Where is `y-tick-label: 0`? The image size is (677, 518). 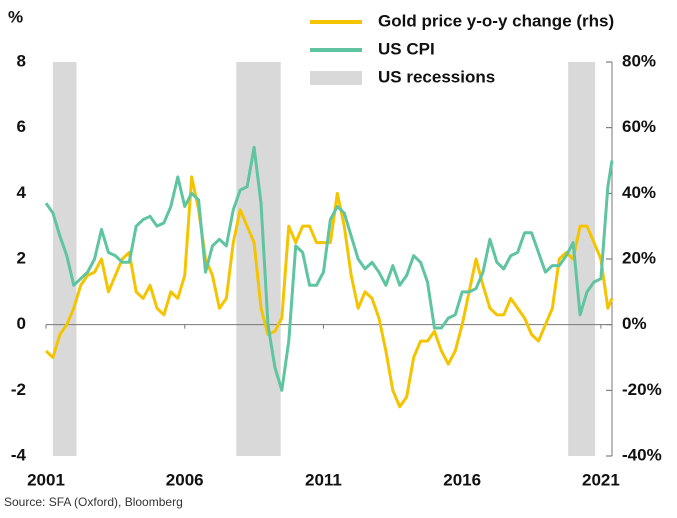
y-tick-label: 0 is located at coordinates (21, 323).